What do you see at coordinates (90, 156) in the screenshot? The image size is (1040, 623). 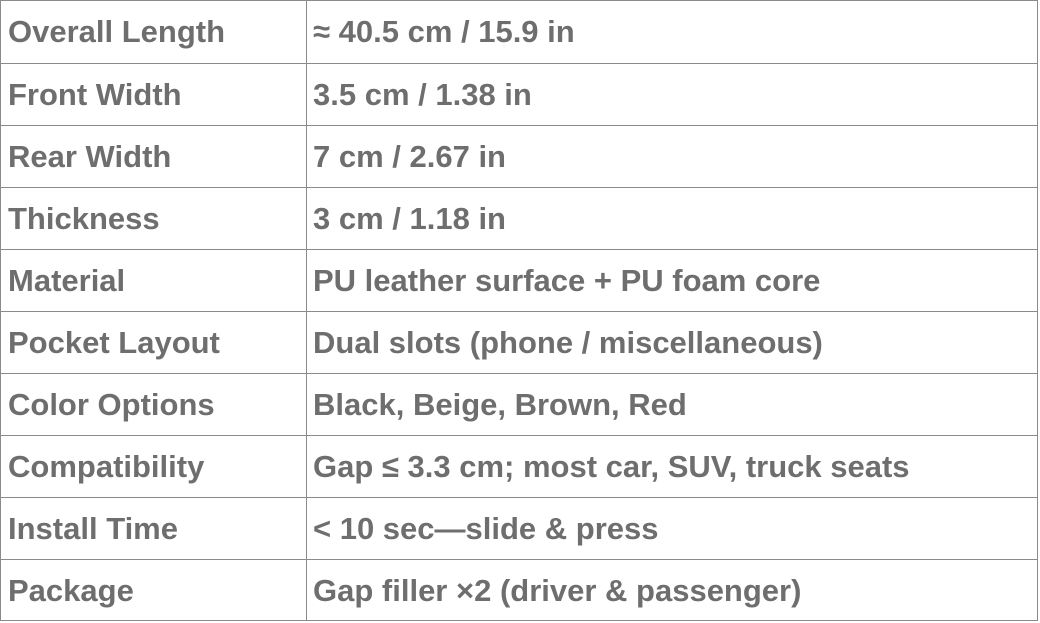 I see `spec-label: Rear Width` at bounding box center [90, 156].